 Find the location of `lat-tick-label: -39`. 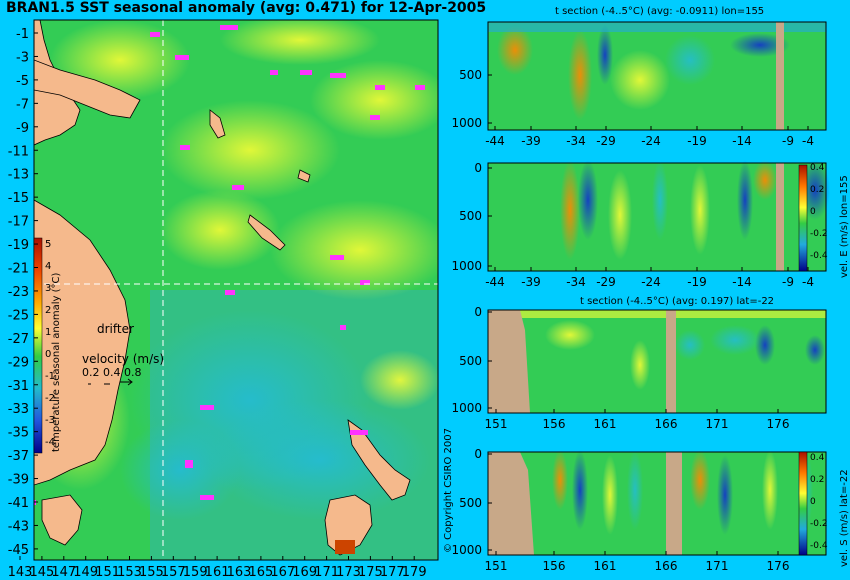

lat-tick-label: -39 is located at coordinates (18, 480).